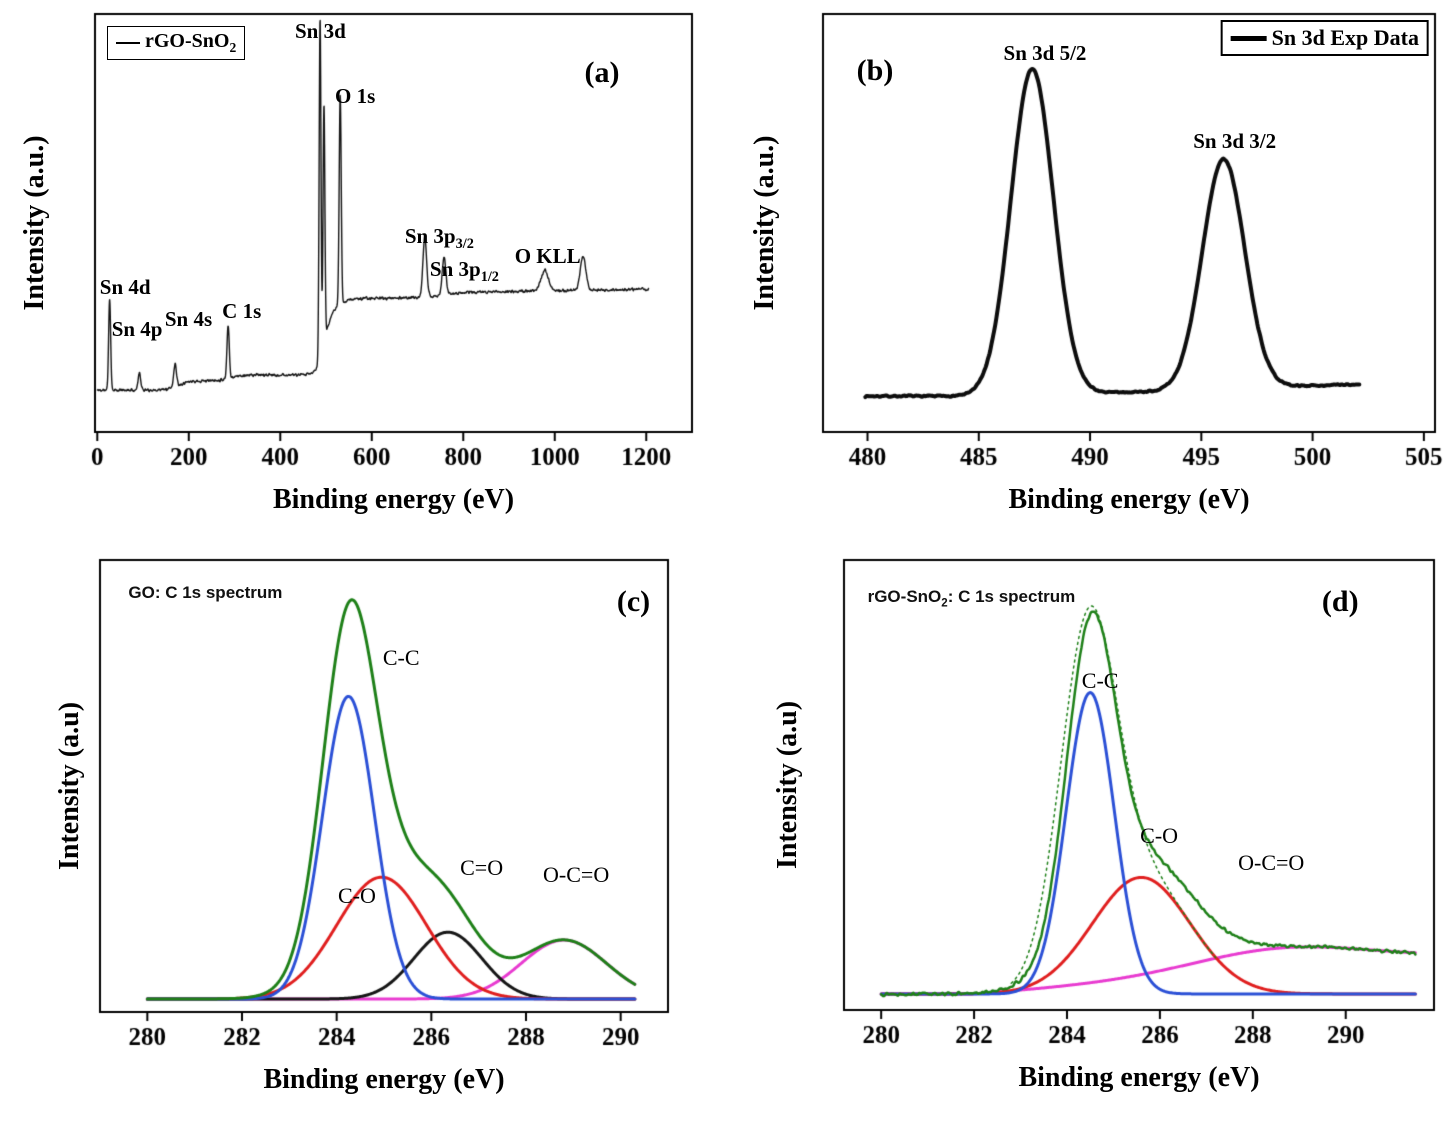 The height and width of the screenshot is (1125, 1452). What do you see at coordinates (191, 42) in the screenshot?
I see `legend-label: rGO-SnO2` at bounding box center [191, 42].